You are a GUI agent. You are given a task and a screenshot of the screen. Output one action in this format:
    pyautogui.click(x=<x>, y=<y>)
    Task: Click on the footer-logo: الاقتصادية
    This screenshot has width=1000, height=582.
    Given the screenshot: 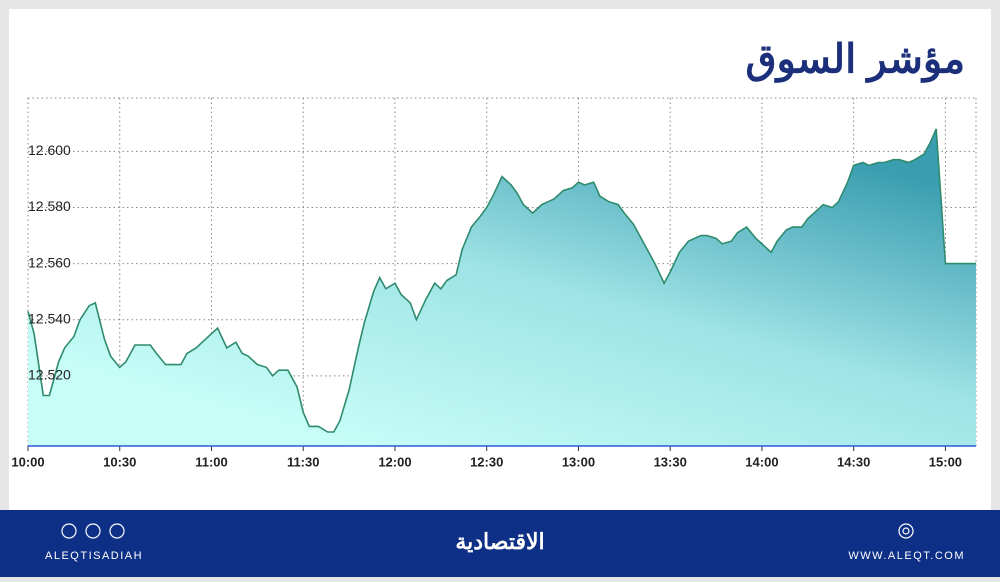 What is the action you would take?
    pyautogui.click(x=499, y=541)
    